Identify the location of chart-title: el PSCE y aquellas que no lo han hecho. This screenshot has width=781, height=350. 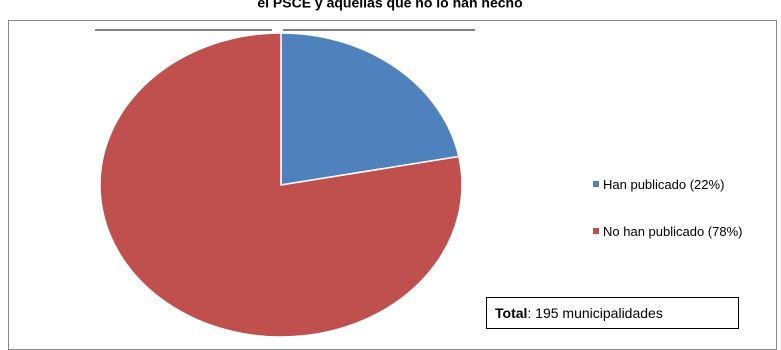
(389, 5).